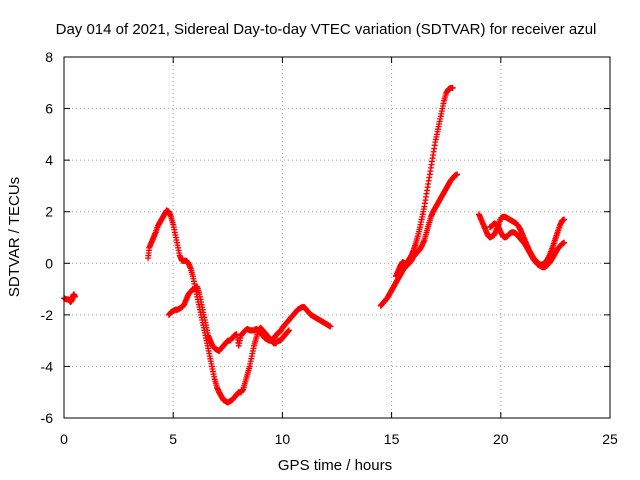  I want to click on x-tick-label: 15, so click(392, 439).